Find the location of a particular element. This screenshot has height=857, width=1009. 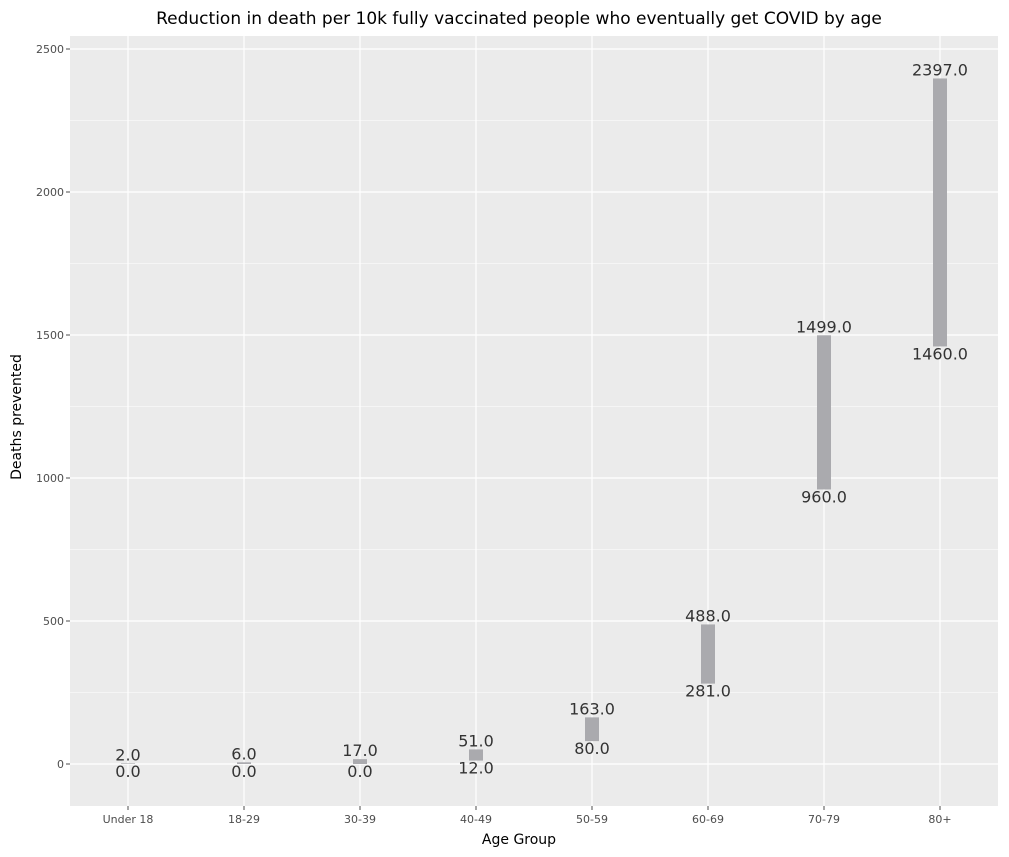

x-tick-label: 50-59 is located at coordinates (592, 819).